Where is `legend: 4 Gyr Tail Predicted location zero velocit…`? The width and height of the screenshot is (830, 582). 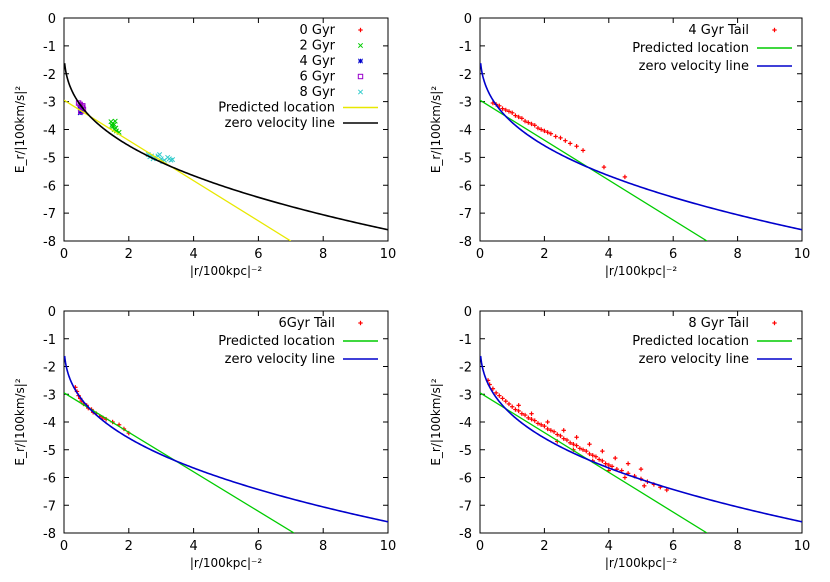 legend: 4 Gyr Tail Predicted location zero velocit… is located at coordinates (712, 48).